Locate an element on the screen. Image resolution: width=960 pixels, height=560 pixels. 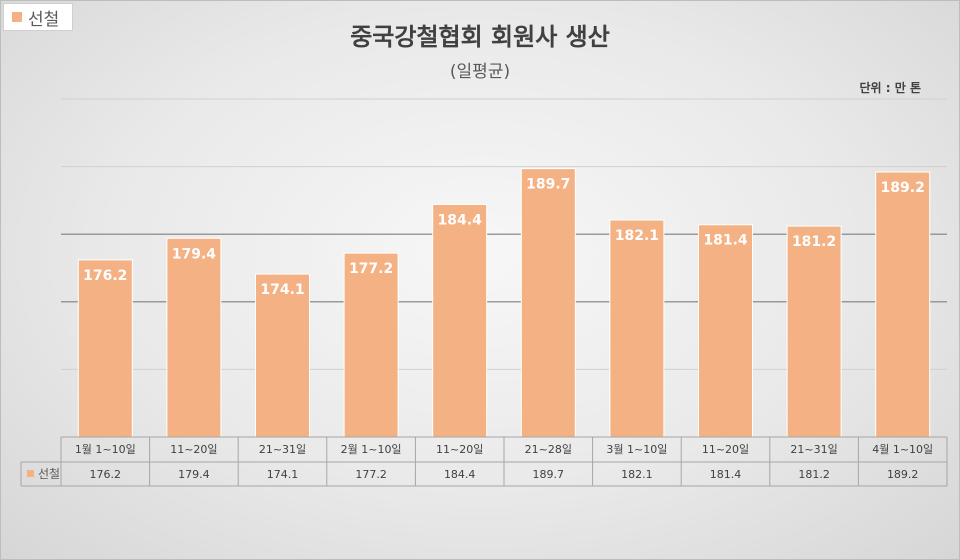
legend-label: 선철 is located at coordinates (44, 19).